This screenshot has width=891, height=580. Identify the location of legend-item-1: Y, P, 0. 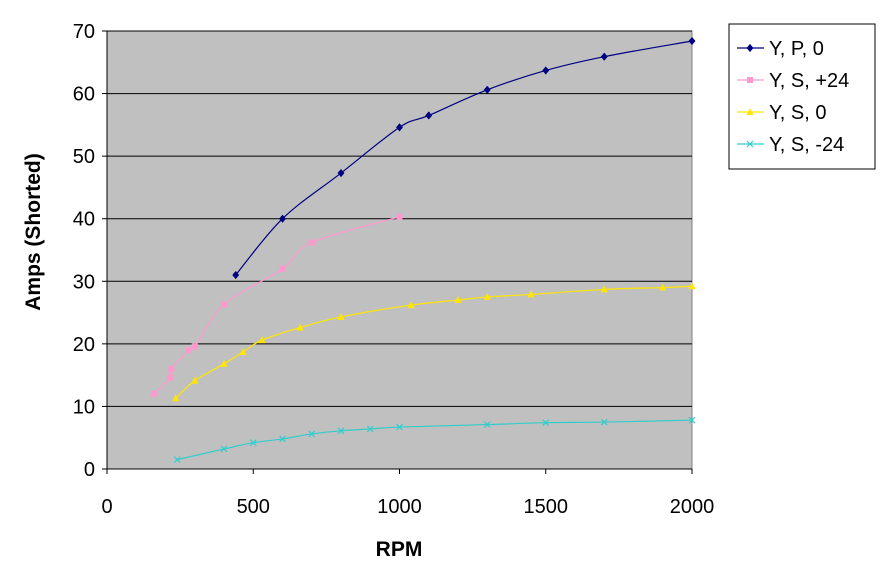
(780, 49).